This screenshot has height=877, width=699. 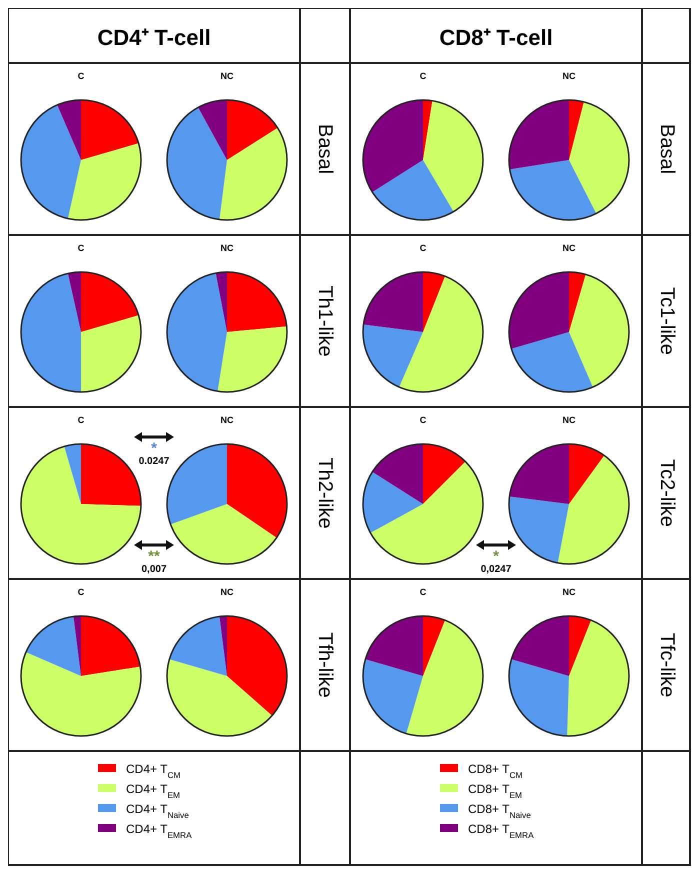 I want to click on text: CD8⁺ T-cell, so click(x=496, y=37).